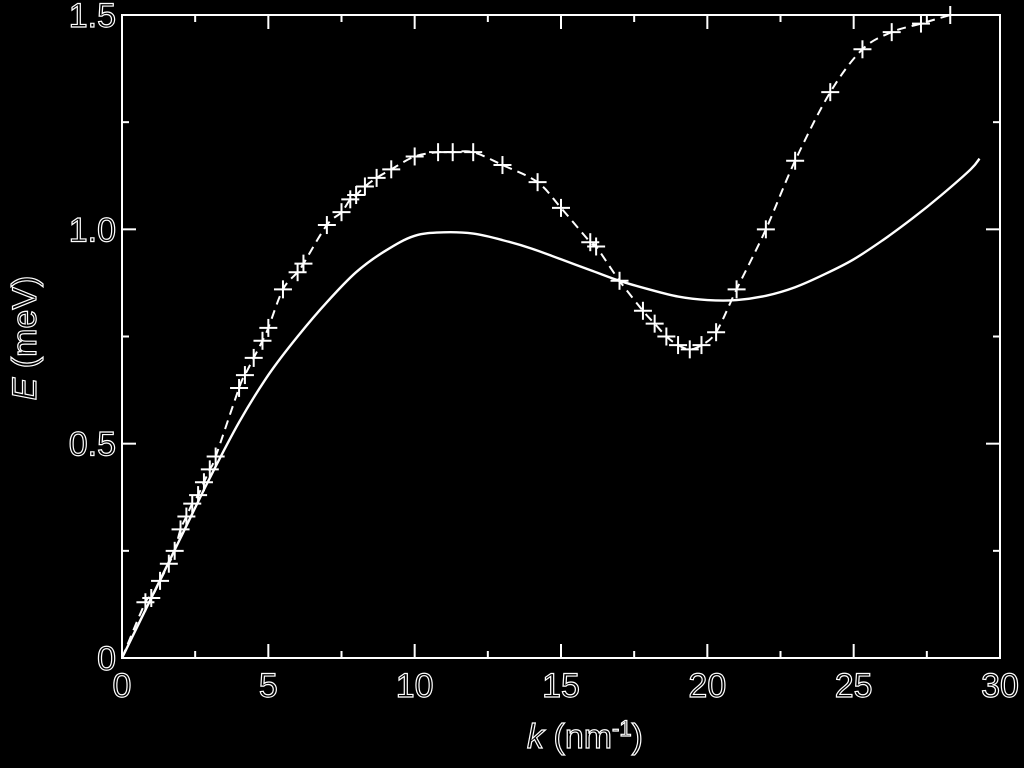 This screenshot has height=768, width=1024. What do you see at coordinates (578, 737) in the screenshot?
I see `x-axis-unit: (nm` at bounding box center [578, 737].